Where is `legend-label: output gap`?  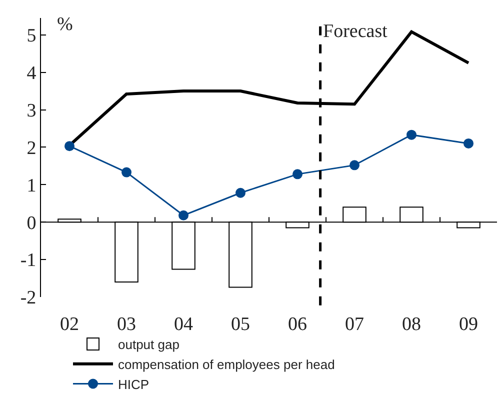 legend-label: output gap is located at coordinates (149, 344).